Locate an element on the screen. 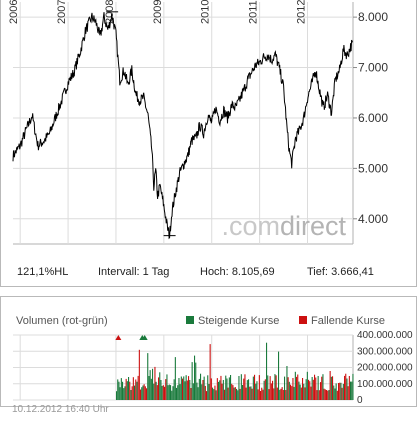  volume-y-tick-label: 100.000.000 is located at coordinates (385, 384).